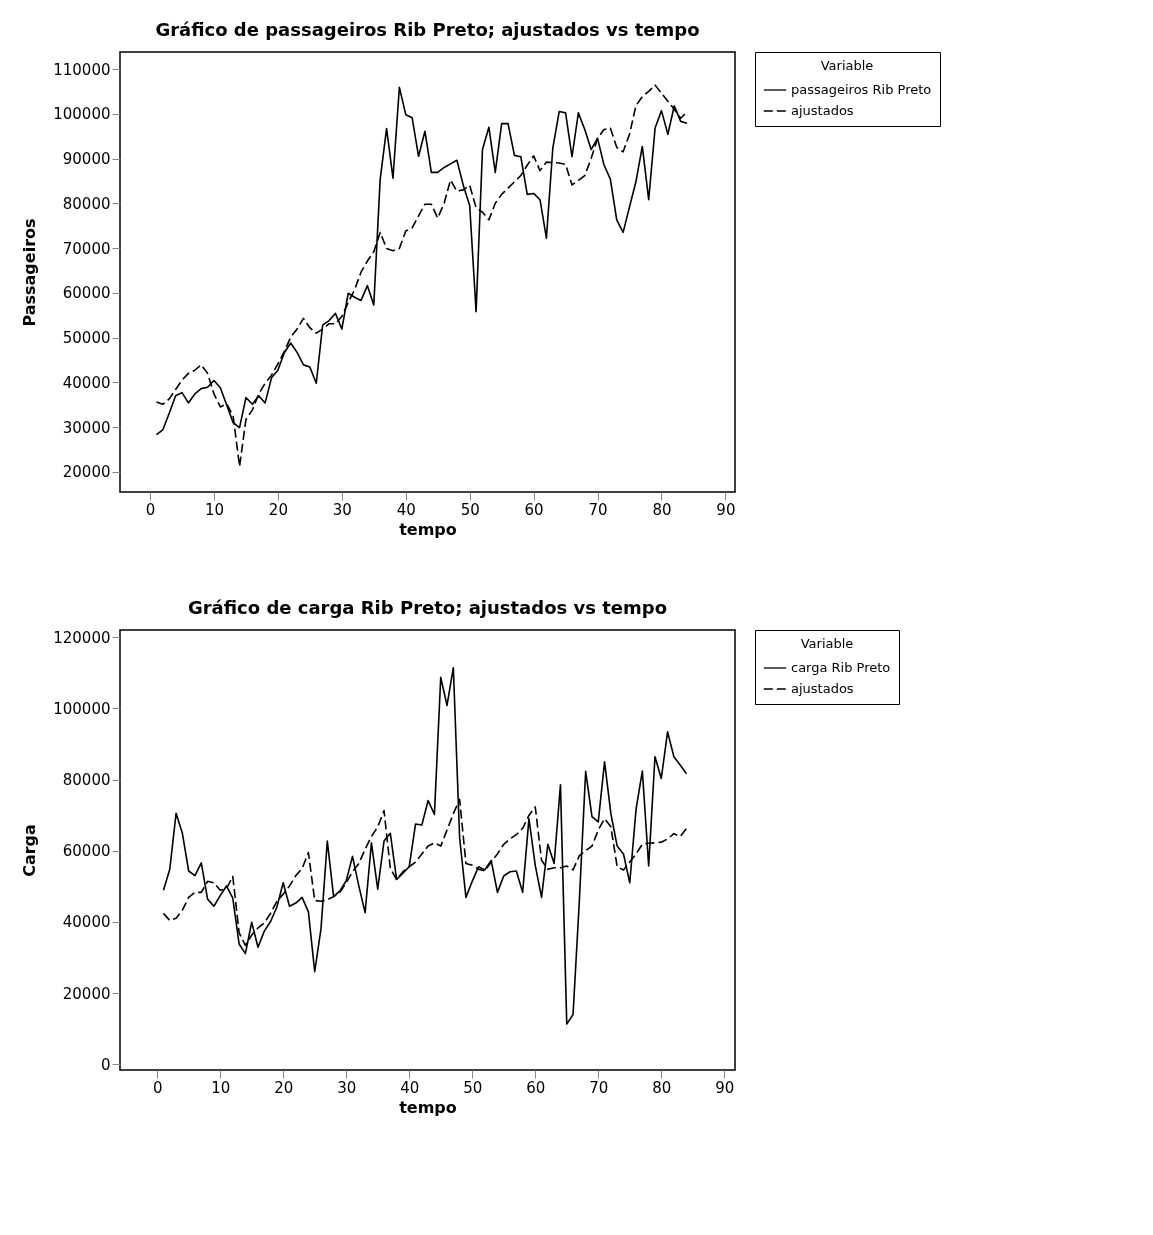  What do you see at coordinates (427, 607) in the screenshot?
I see `chart-title: Gráfico de carga Rib Preto; ajustados vs tempo` at bounding box center [427, 607].